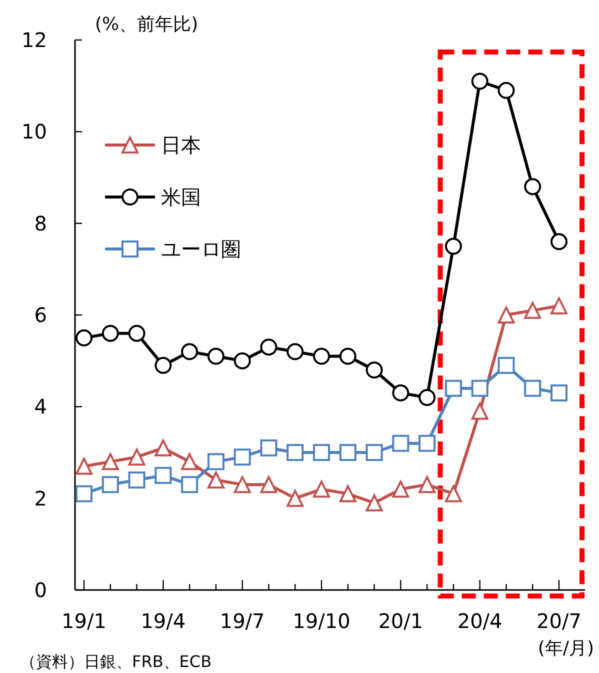  I want to click on y-axis-title: (%、前年比), so click(146, 24).